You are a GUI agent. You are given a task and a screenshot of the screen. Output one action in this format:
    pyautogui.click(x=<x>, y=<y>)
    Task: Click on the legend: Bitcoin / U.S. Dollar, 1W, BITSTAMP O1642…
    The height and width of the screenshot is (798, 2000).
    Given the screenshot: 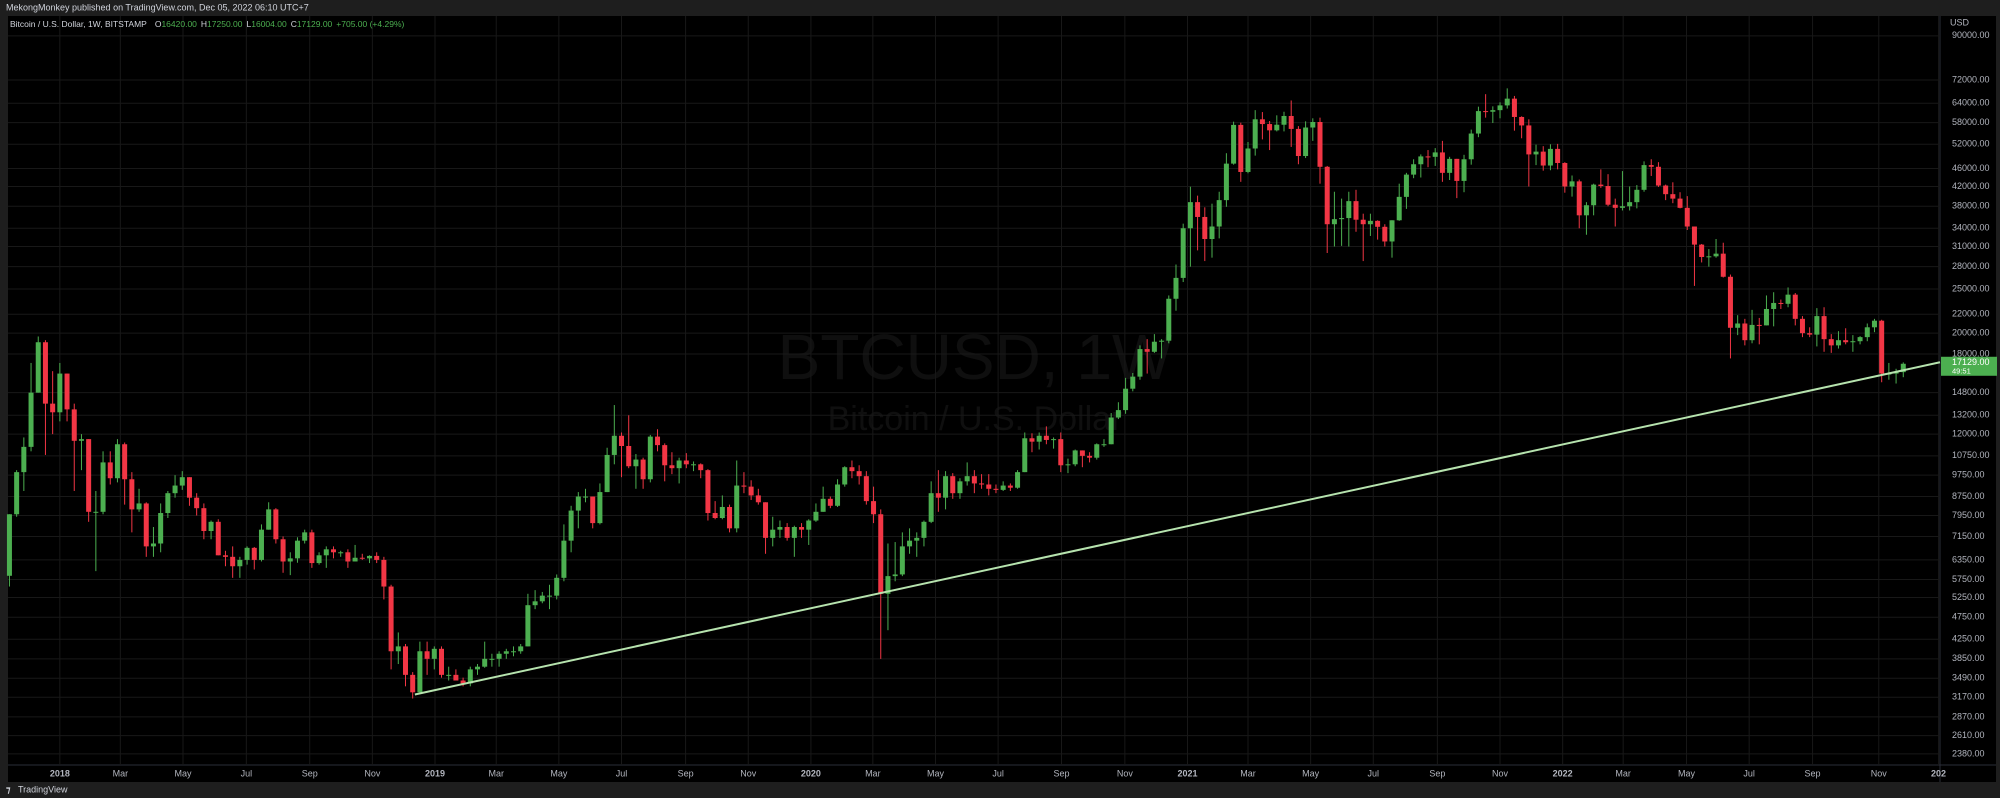 What is the action you would take?
    pyautogui.click(x=207, y=24)
    